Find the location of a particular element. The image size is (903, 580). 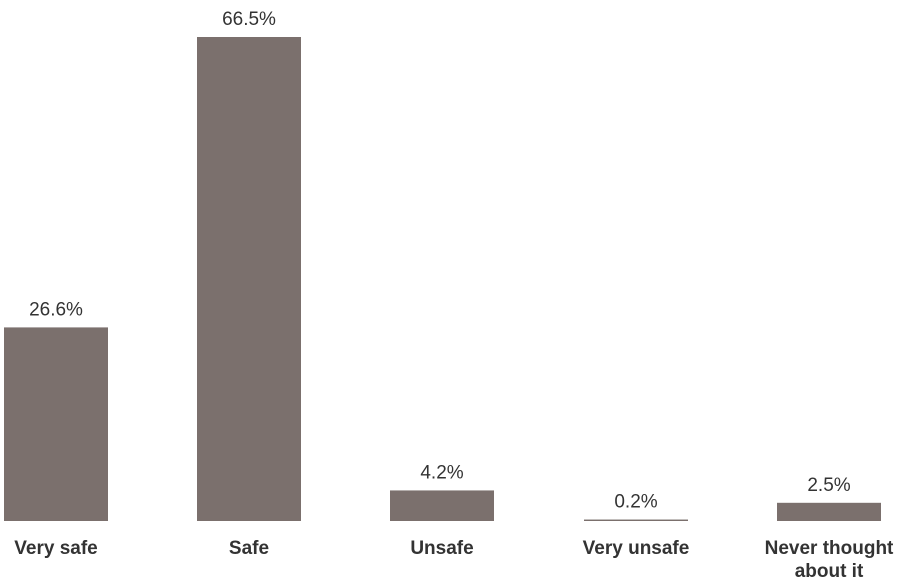

value-label-4: 2.5% is located at coordinates (828, 485).